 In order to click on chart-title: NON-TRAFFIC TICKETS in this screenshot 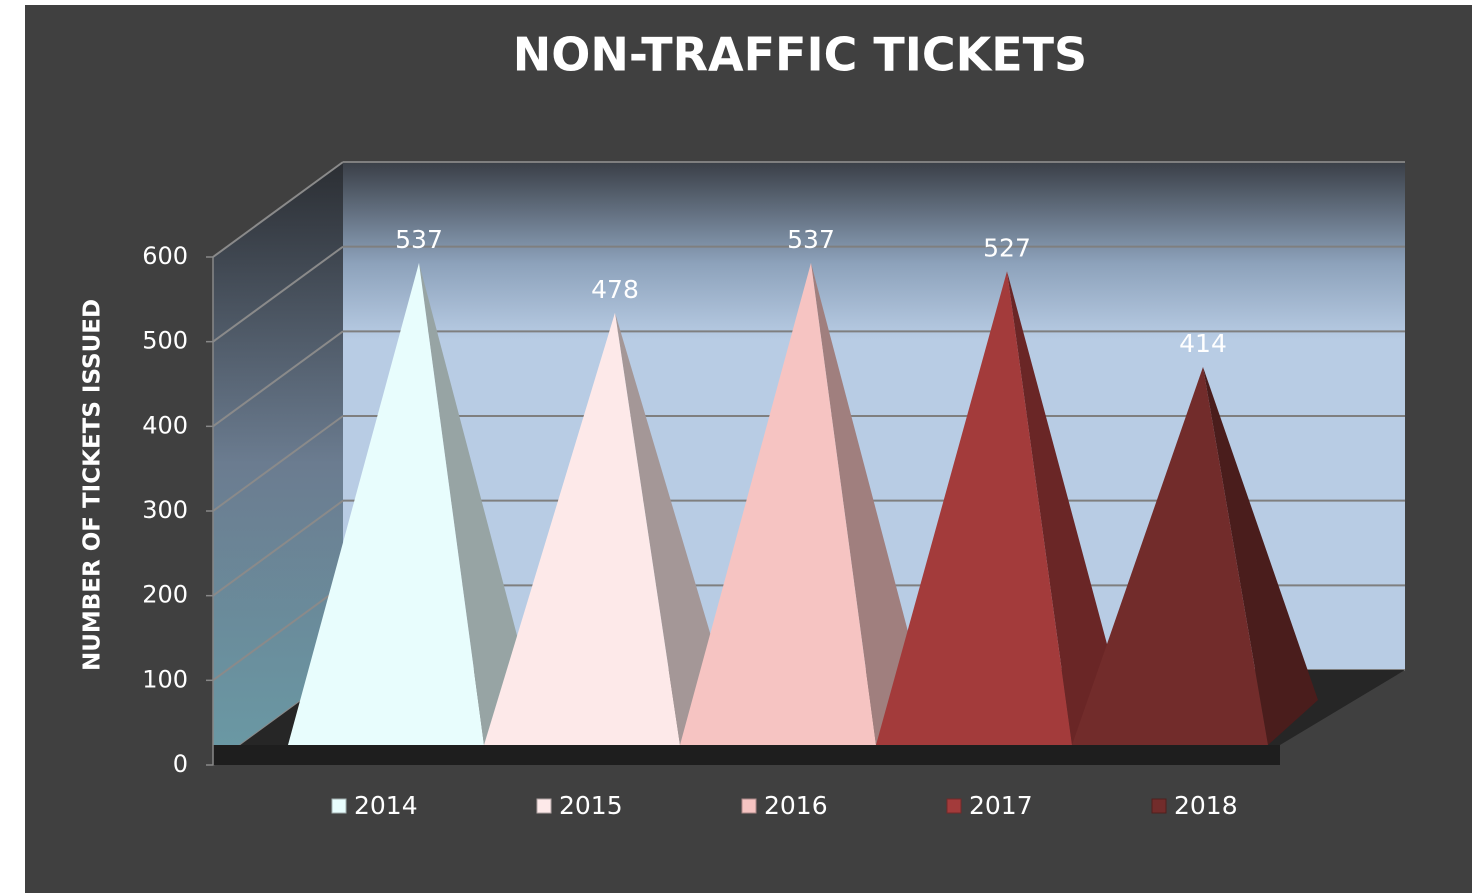, I will do `click(800, 55)`.